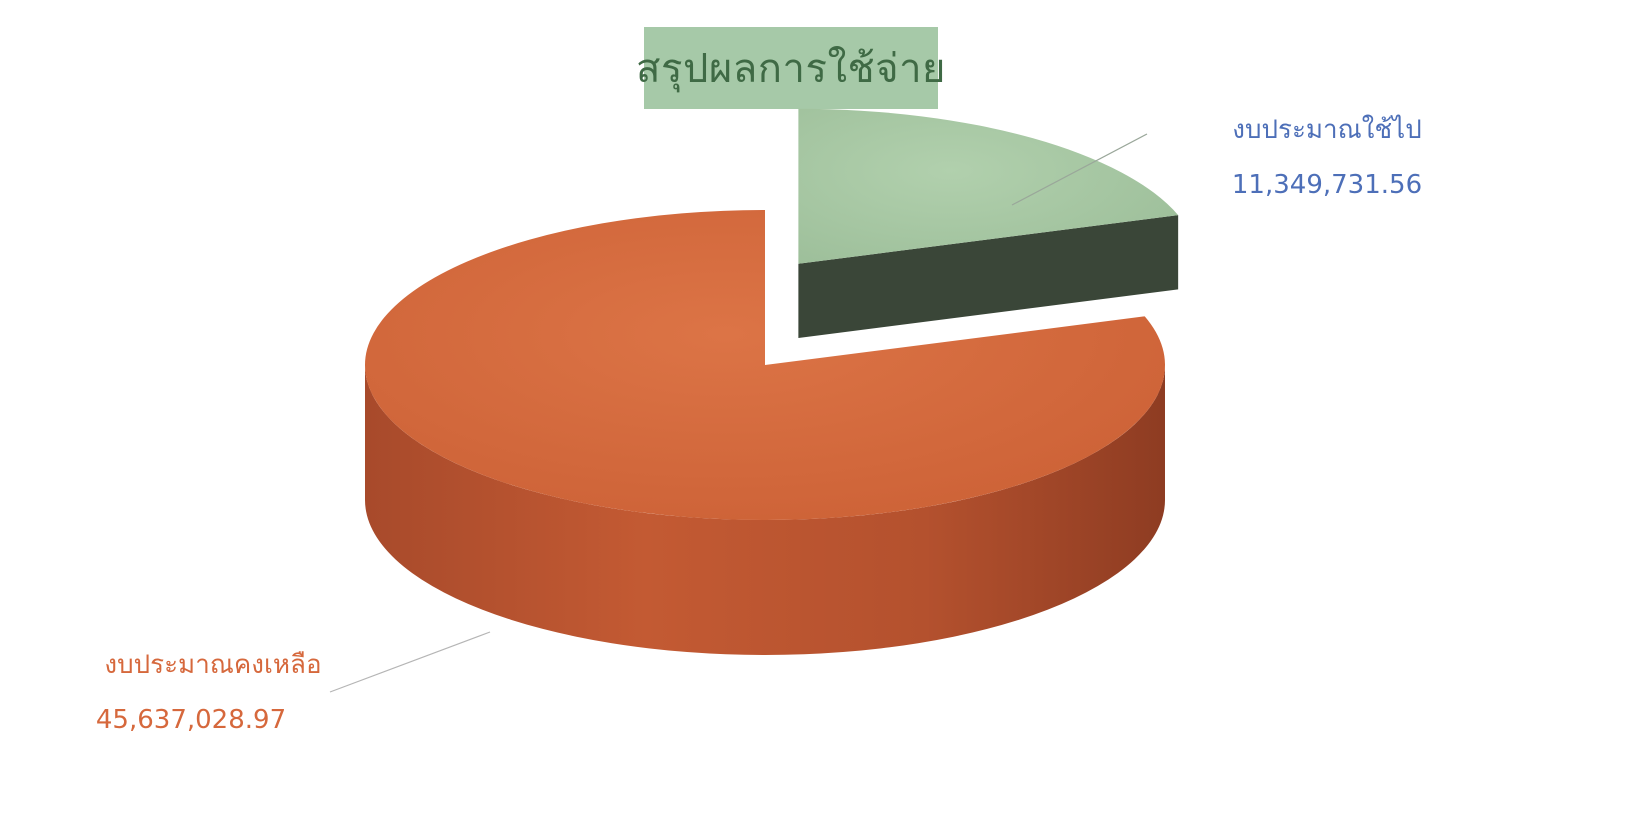  I want to click on chart-title-box: สรุปผลการใช้จ่าย, so click(790, 68).